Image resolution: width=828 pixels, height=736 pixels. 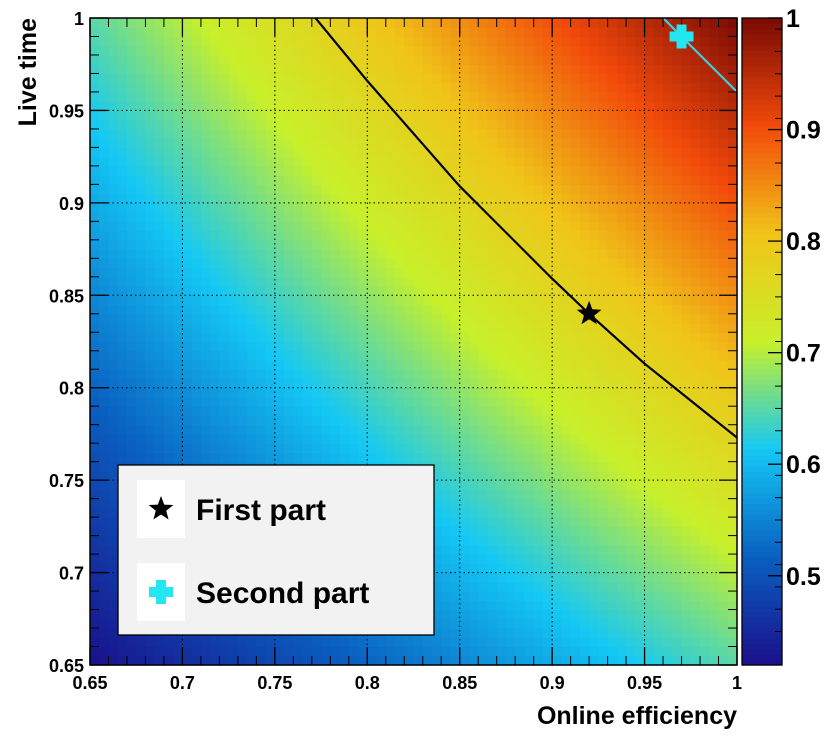 What do you see at coordinates (182, 683) in the screenshot?
I see `x-tick-label: 0.7` at bounding box center [182, 683].